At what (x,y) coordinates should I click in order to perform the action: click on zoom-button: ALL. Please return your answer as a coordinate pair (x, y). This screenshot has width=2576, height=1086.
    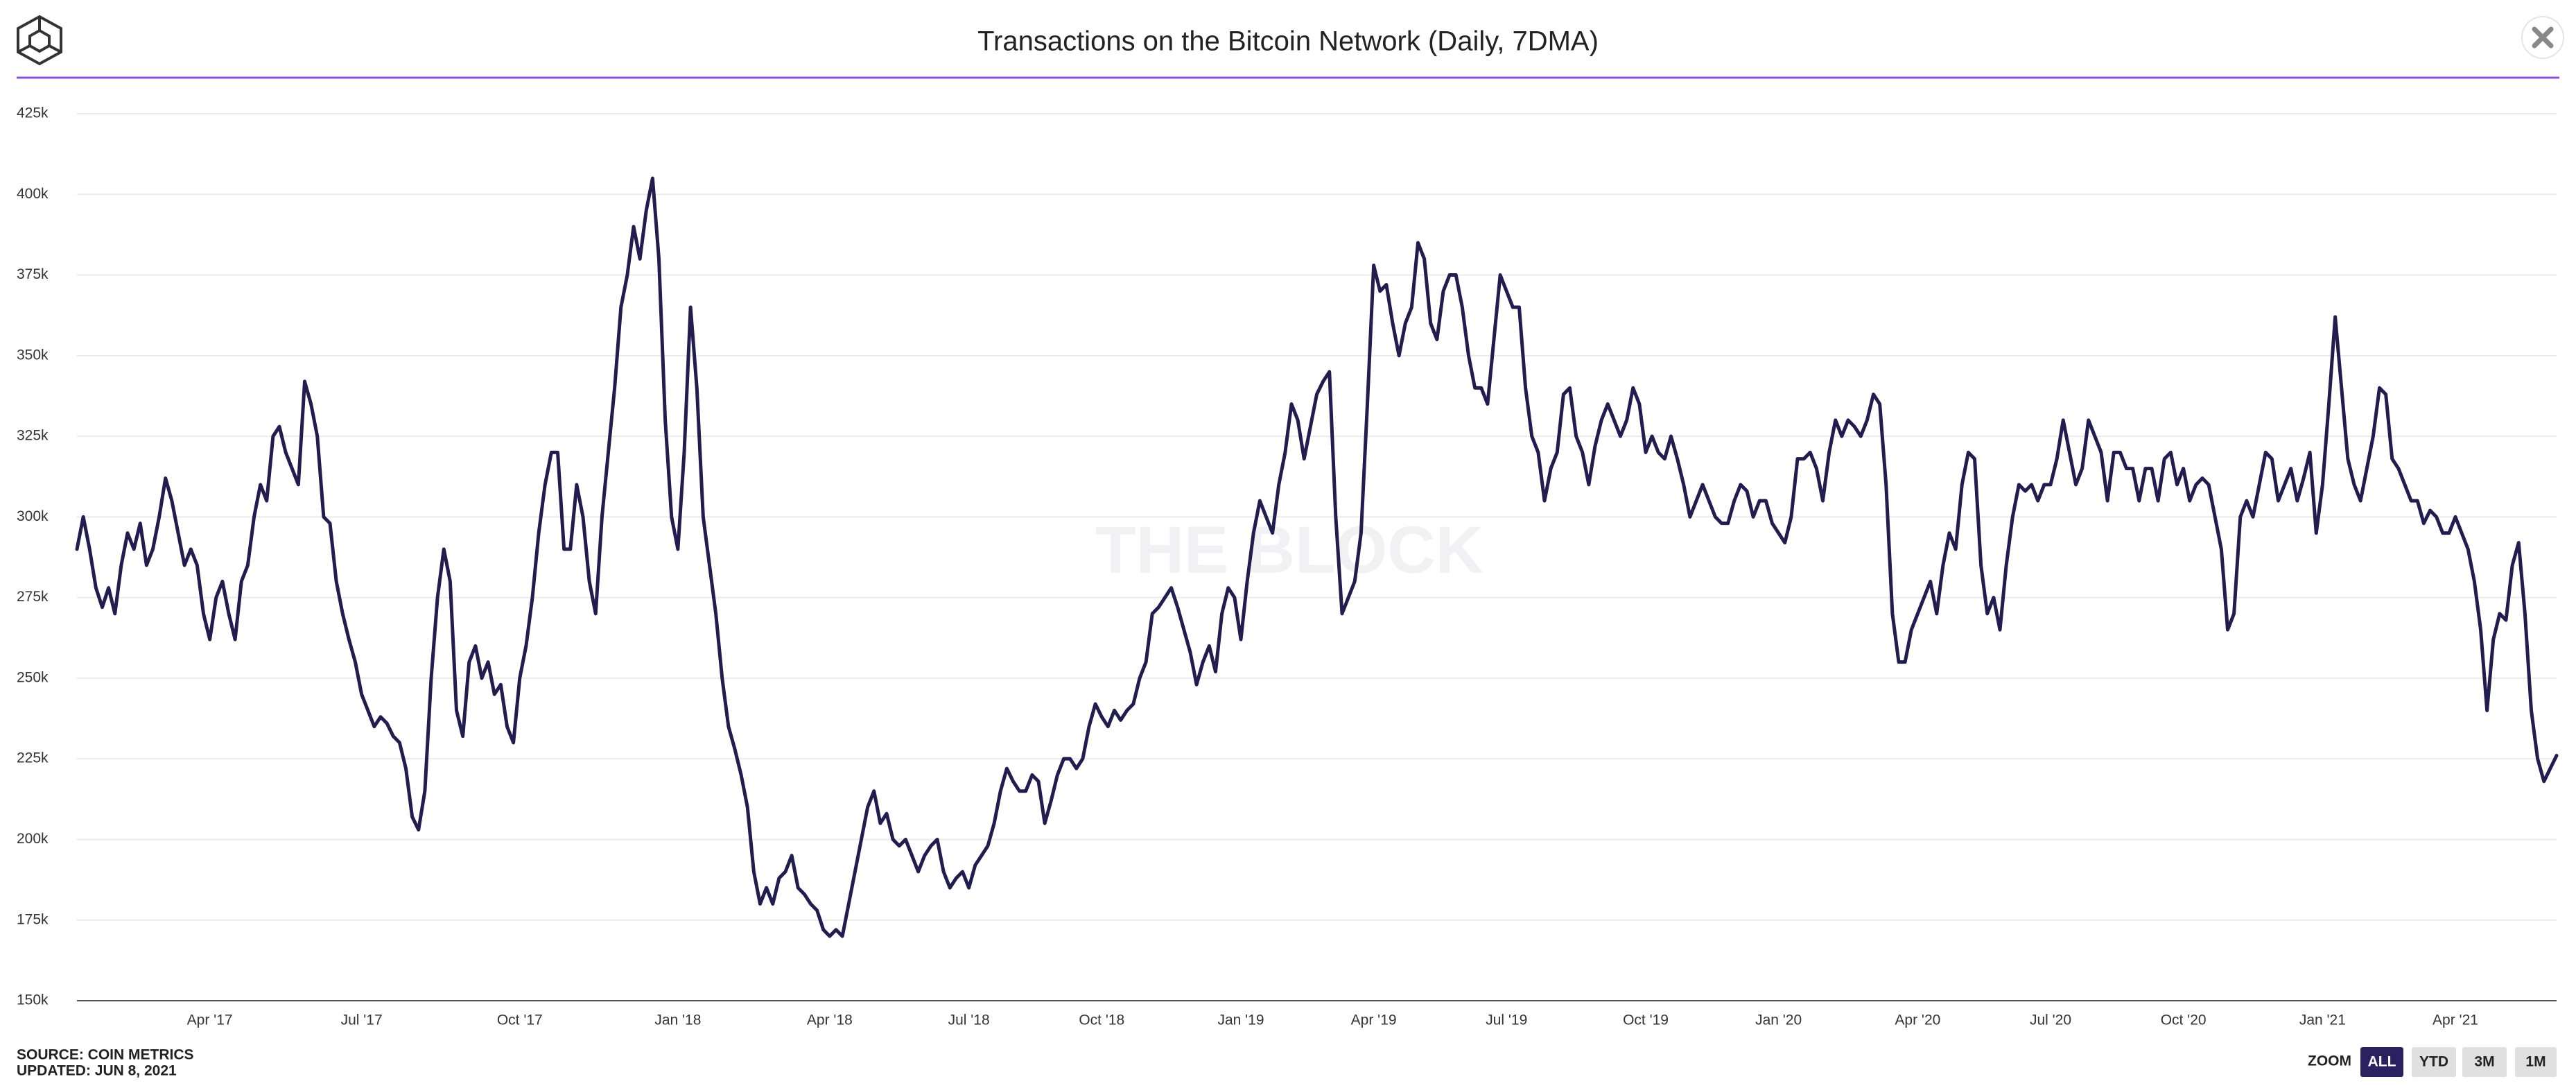
    Looking at the image, I should click on (2381, 1062).